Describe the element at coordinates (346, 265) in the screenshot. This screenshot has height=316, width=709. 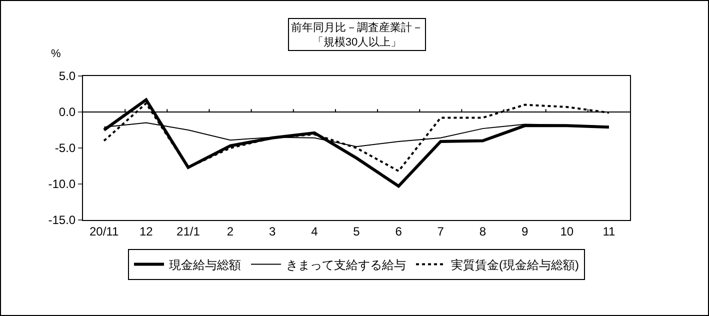
I see `legend-label: きまって支給する給与` at that location.